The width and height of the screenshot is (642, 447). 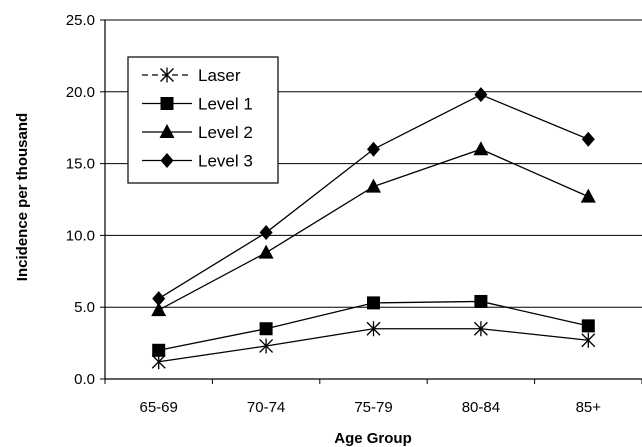 I want to click on legend-label-level-2: Level 2, so click(x=225, y=132).